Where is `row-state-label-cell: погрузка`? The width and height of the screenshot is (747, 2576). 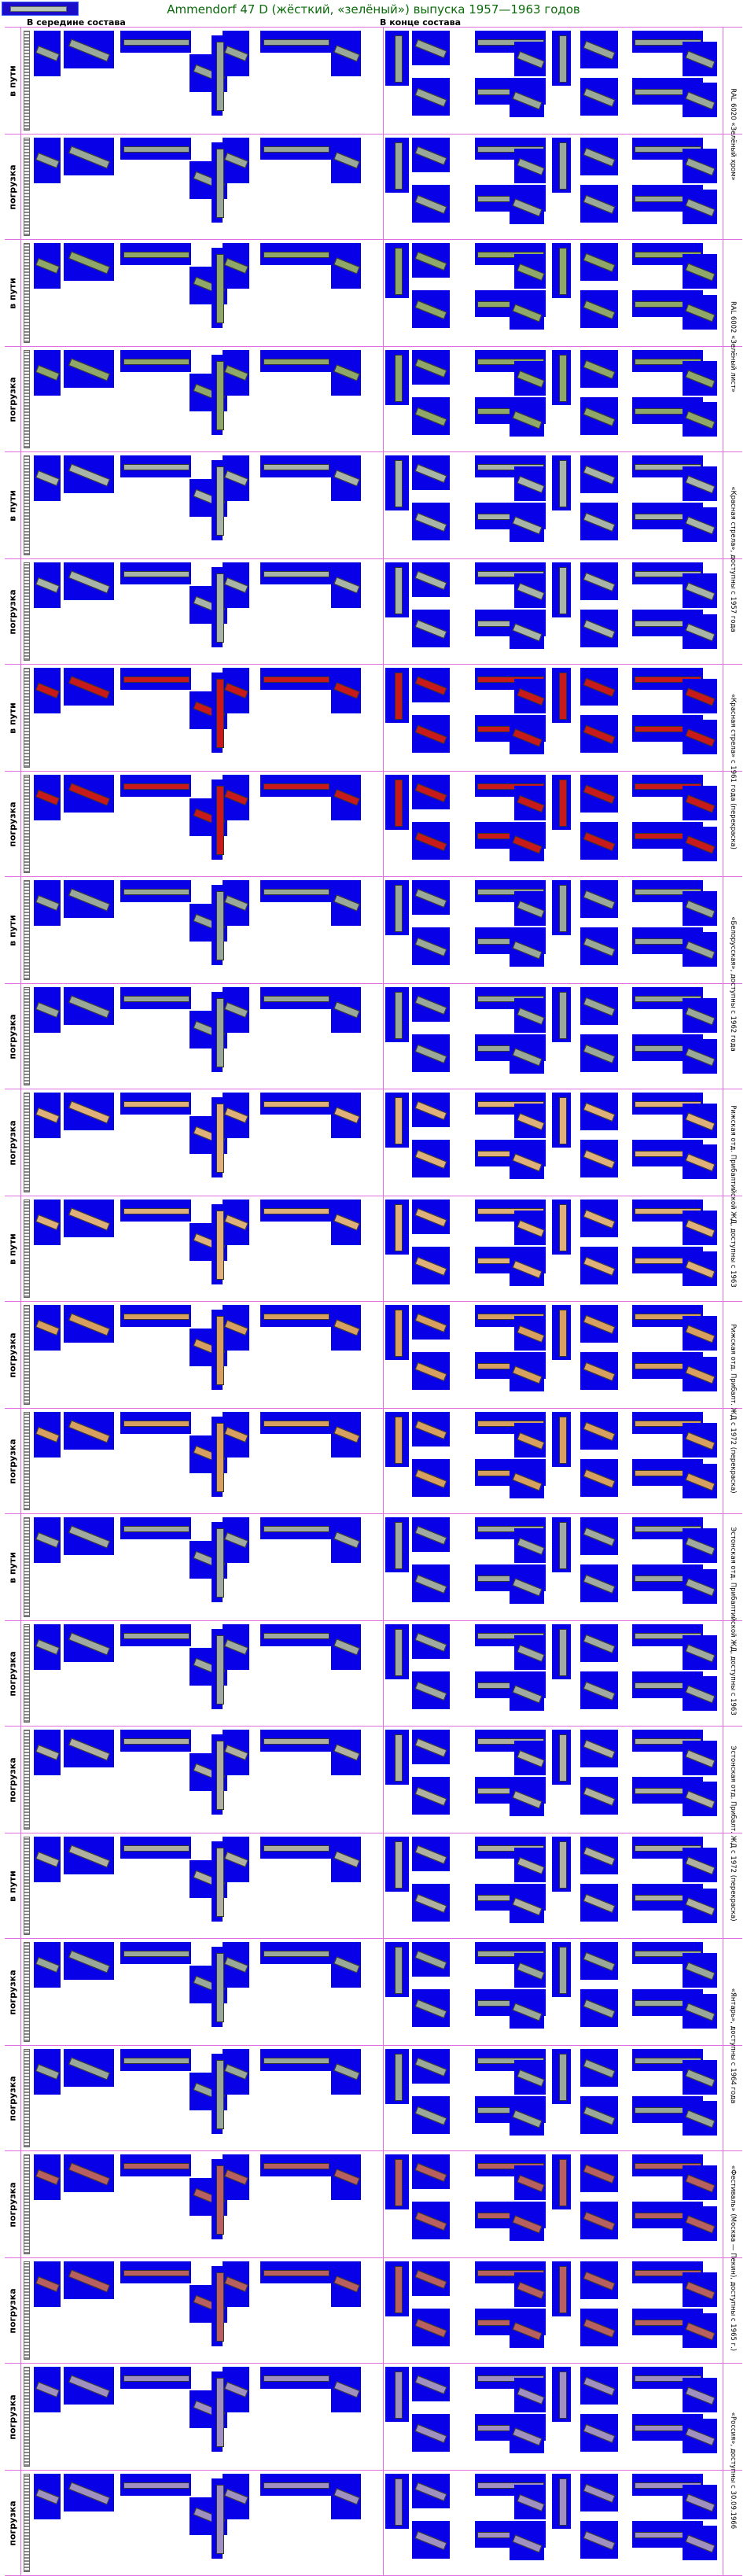 row-state-label-cell: погрузка is located at coordinates (13, 611).